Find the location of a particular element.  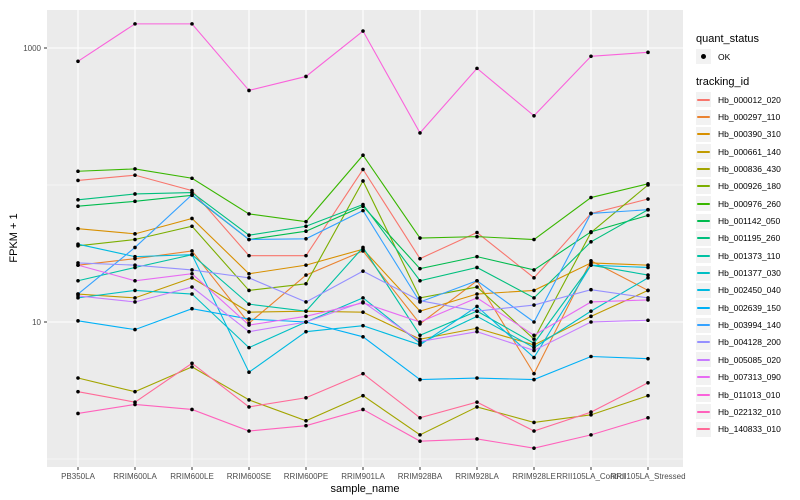

legend-item-label: Hb_003994_140 is located at coordinates (749, 325).